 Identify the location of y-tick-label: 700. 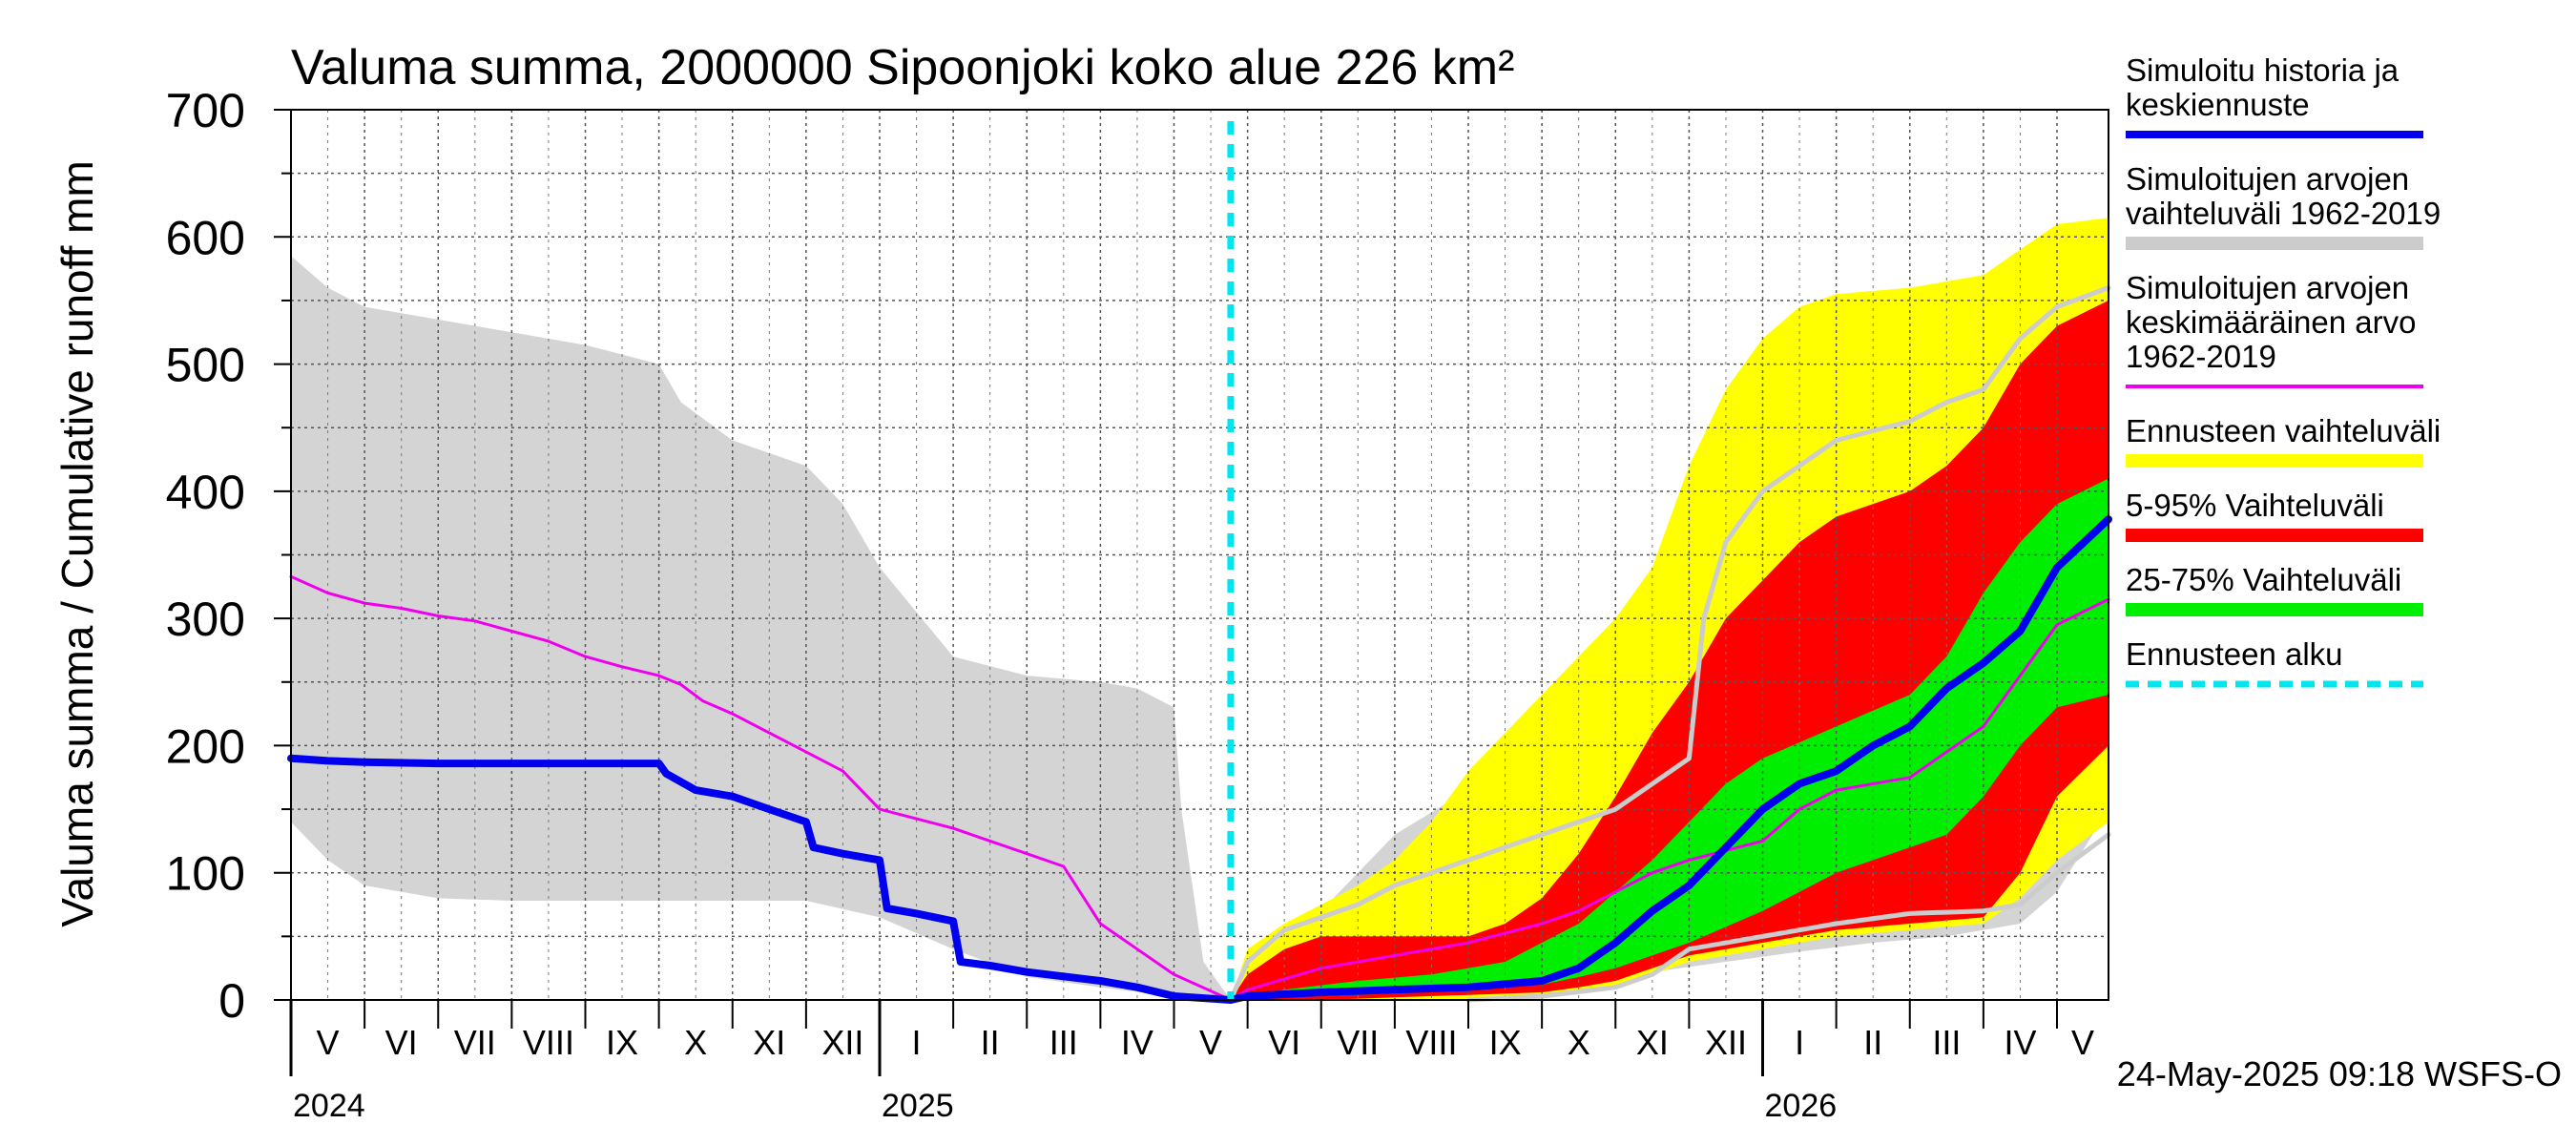
(205, 110).